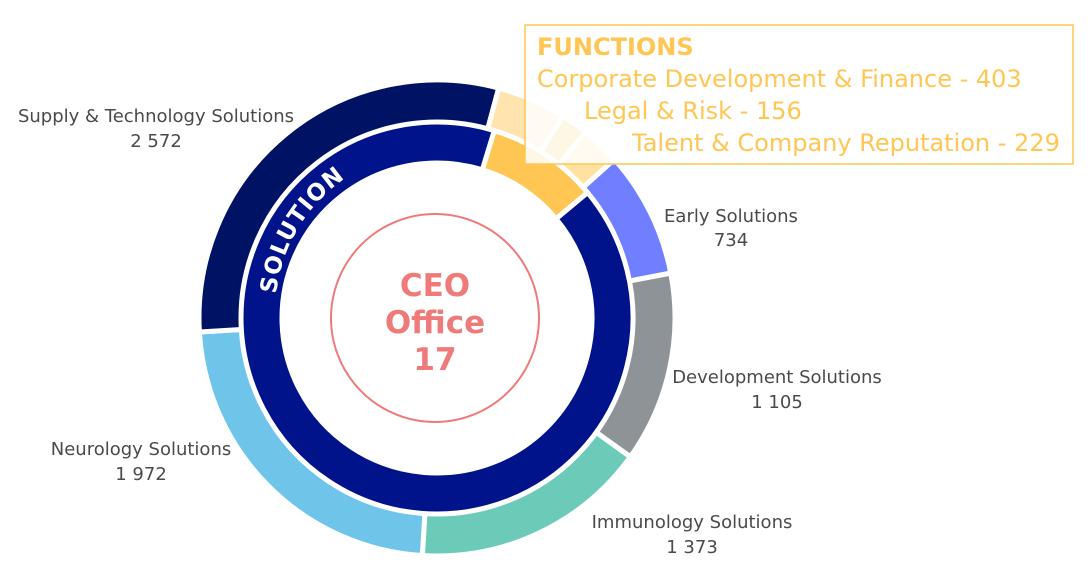 Image resolution: width=1092 pixels, height=576 pixels. What do you see at coordinates (845, 143) in the screenshot?
I see `functions-line-3: Talent & Company Reputation - 229` at bounding box center [845, 143].